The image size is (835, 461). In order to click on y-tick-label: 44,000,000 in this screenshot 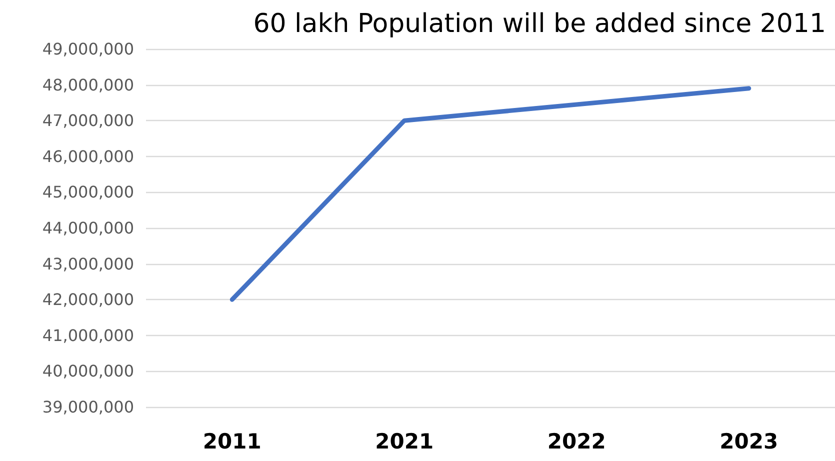, I will do `click(88, 228)`.